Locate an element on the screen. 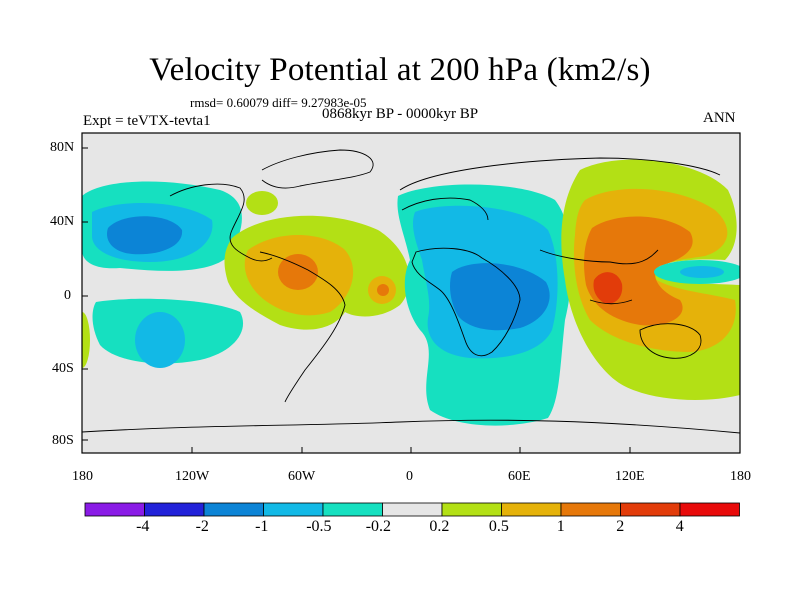 This screenshot has height=600, width=800. lon-label-120e: 120E is located at coordinates (630, 476).